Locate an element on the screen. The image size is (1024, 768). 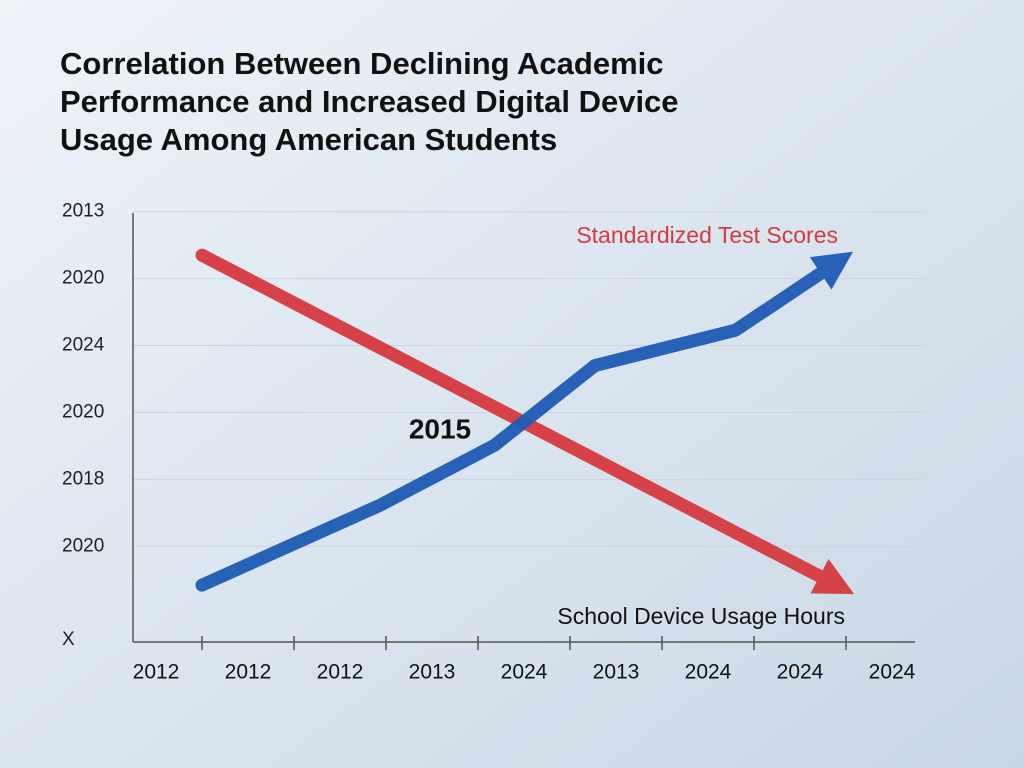
annotation: 2015 is located at coordinates (440, 428).